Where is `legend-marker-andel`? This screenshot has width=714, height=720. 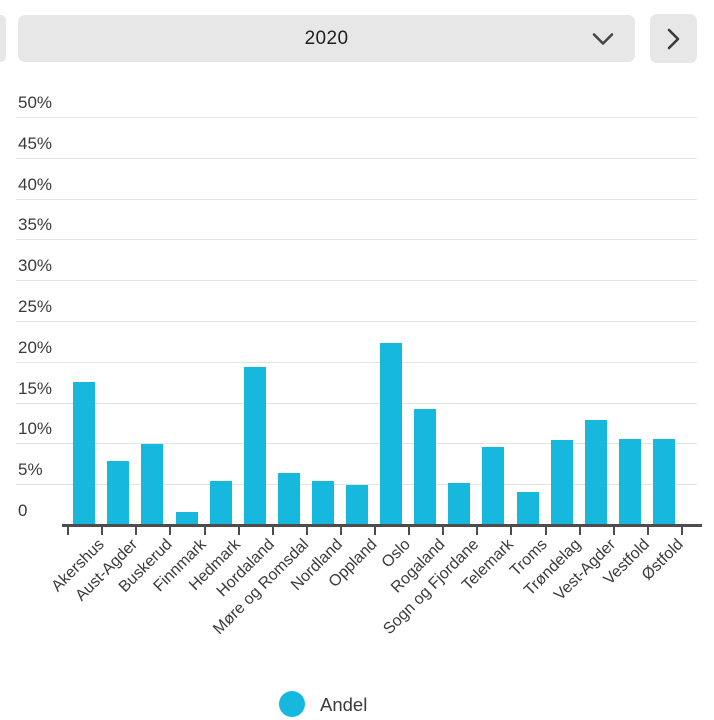 legend-marker-andel is located at coordinates (292, 704).